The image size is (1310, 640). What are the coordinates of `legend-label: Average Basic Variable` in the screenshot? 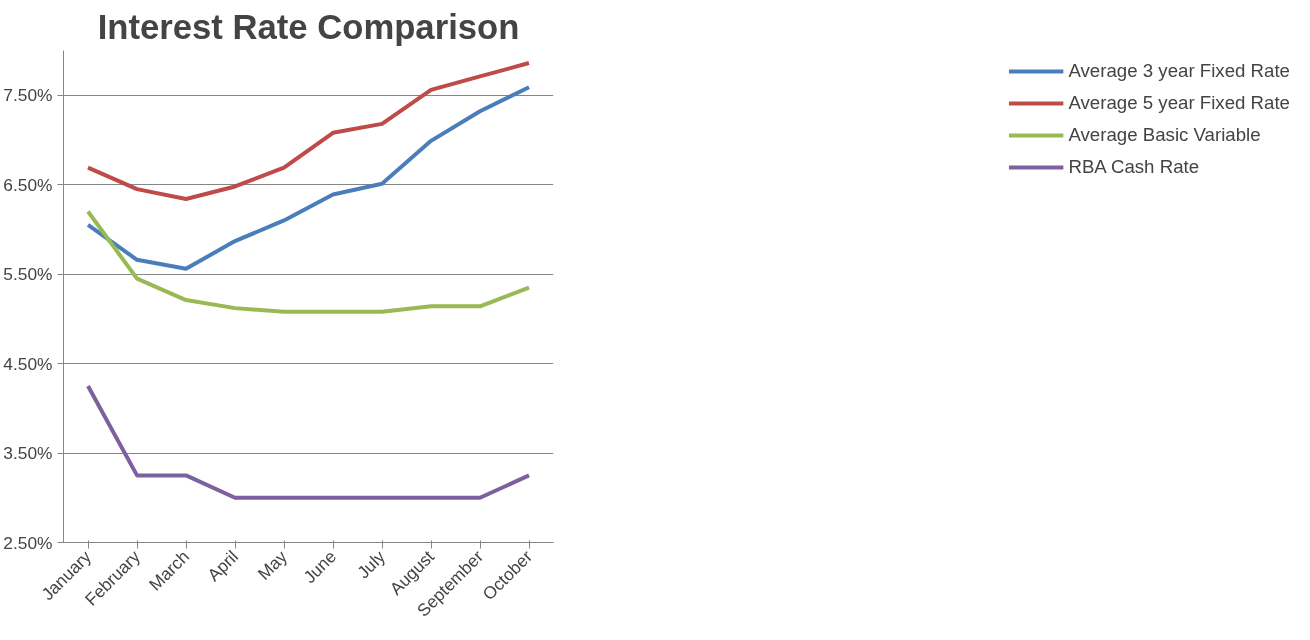 It's located at (1164, 135).